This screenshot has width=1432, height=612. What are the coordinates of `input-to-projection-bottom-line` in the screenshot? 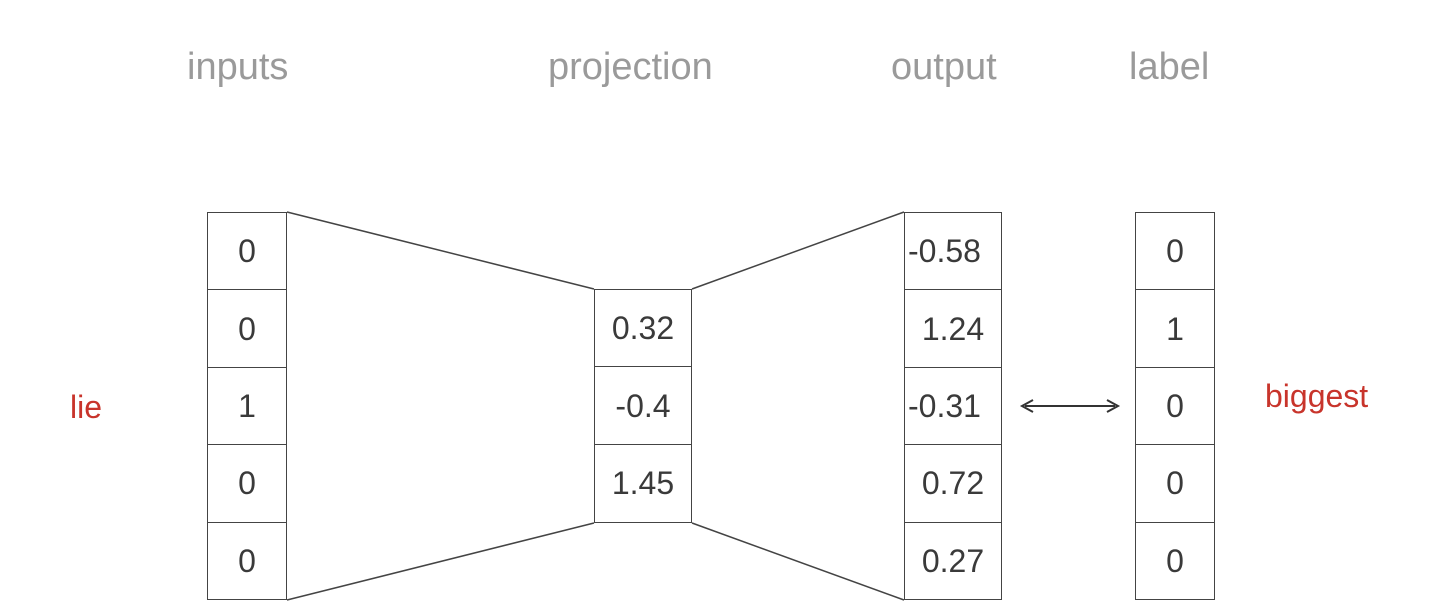 It's located at (440, 561).